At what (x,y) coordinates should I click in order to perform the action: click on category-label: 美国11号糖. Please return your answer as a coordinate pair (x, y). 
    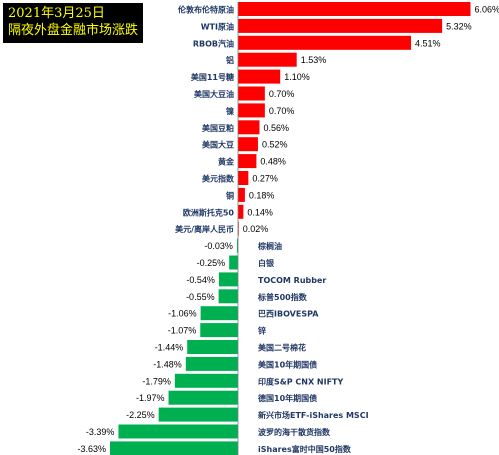
    Looking at the image, I should click on (212, 77).